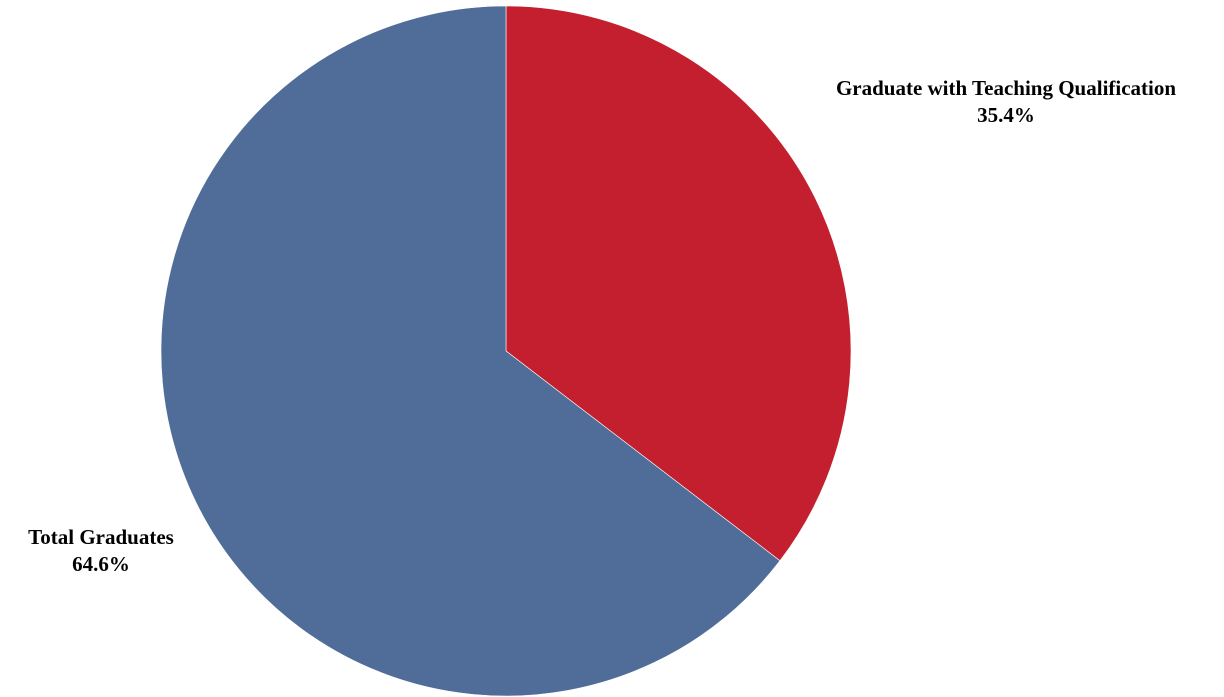 The height and width of the screenshot is (697, 1224). Describe the element at coordinates (1006, 115) in the screenshot. I see `slice-label-value-1: 35.4%` at that location.